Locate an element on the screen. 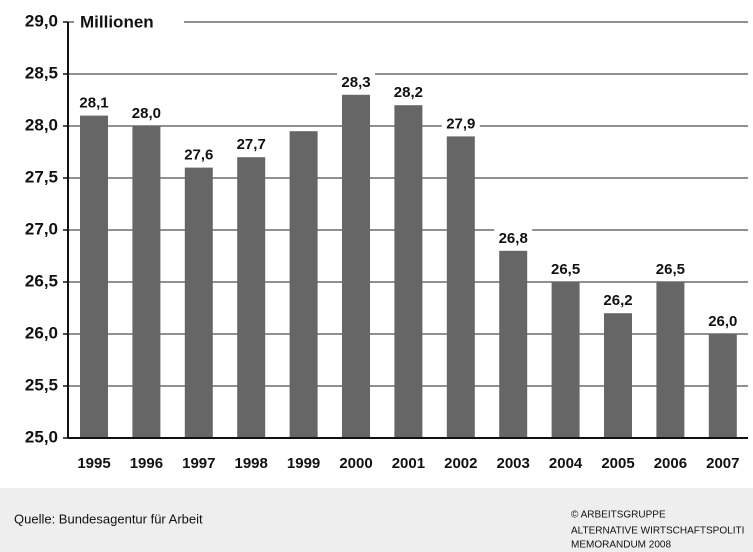  x-tick-label: 2006 is located at coordinates (670, 463).